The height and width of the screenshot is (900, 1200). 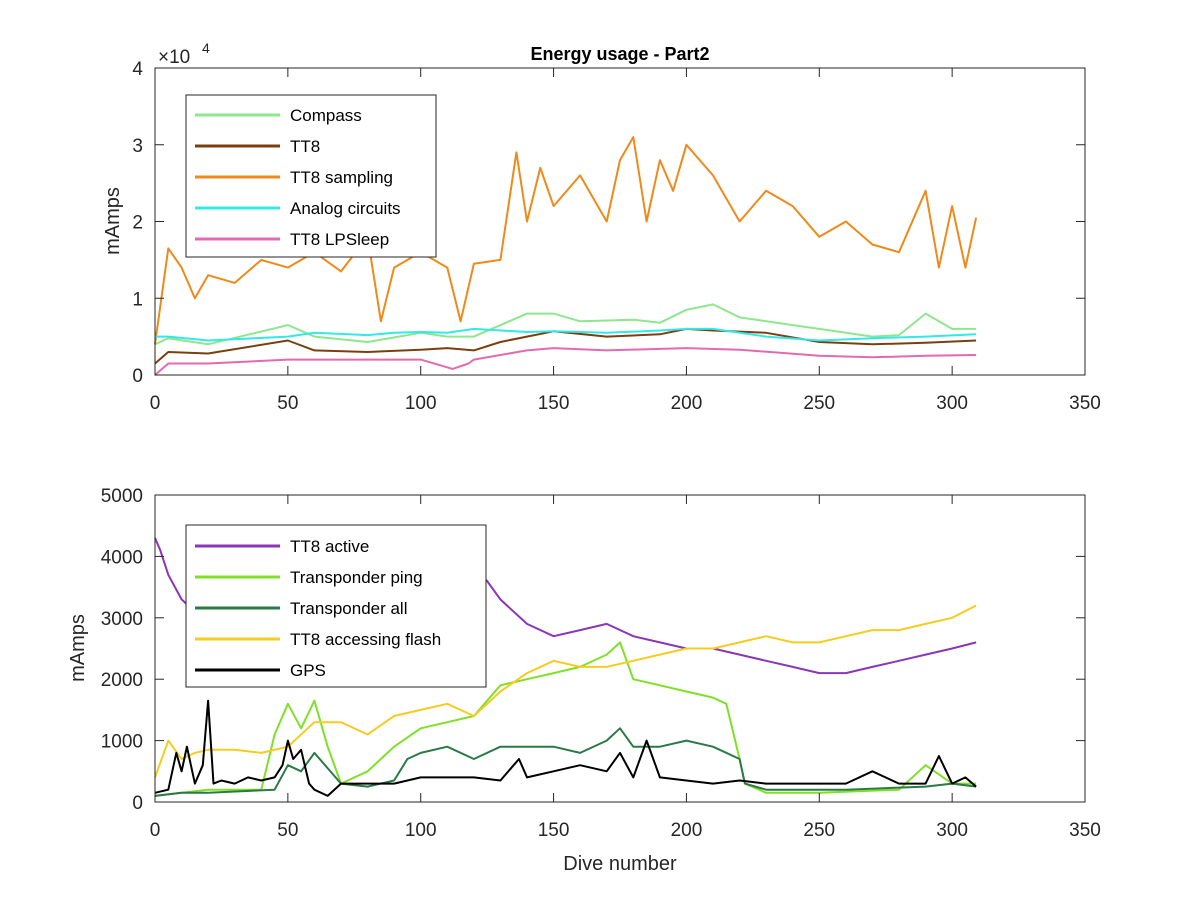 I want to click on top-exponent-label: ×10 4, so click(x=184, y=54).